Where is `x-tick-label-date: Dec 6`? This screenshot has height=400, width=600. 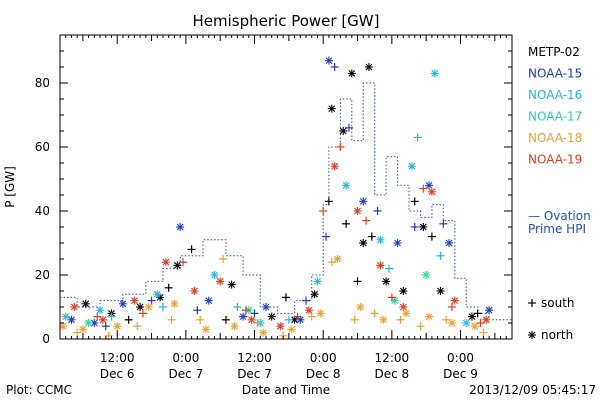
x-tick-label-date: Dec 6 is located at coordinates (117, 374).